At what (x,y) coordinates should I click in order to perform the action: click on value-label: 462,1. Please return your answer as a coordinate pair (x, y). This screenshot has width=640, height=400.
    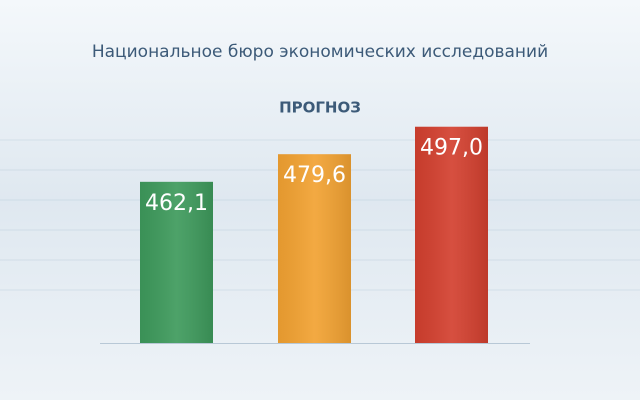
    Looking at the image, I should click on (176, 203).